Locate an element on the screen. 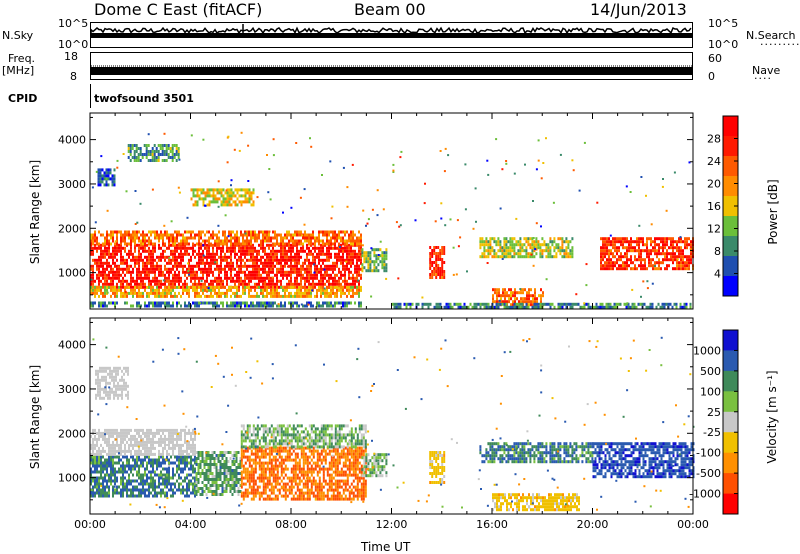  nave-label: Nave is located at coordinates (766, 70).